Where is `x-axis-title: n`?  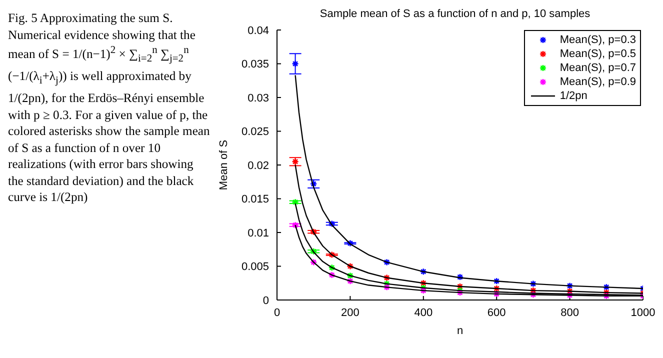
x-axis-title: n is located at coordinates (460, 331).